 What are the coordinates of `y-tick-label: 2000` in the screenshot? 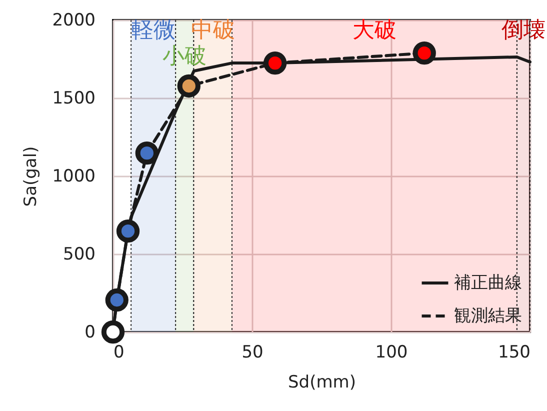 It's located at (74, 20).